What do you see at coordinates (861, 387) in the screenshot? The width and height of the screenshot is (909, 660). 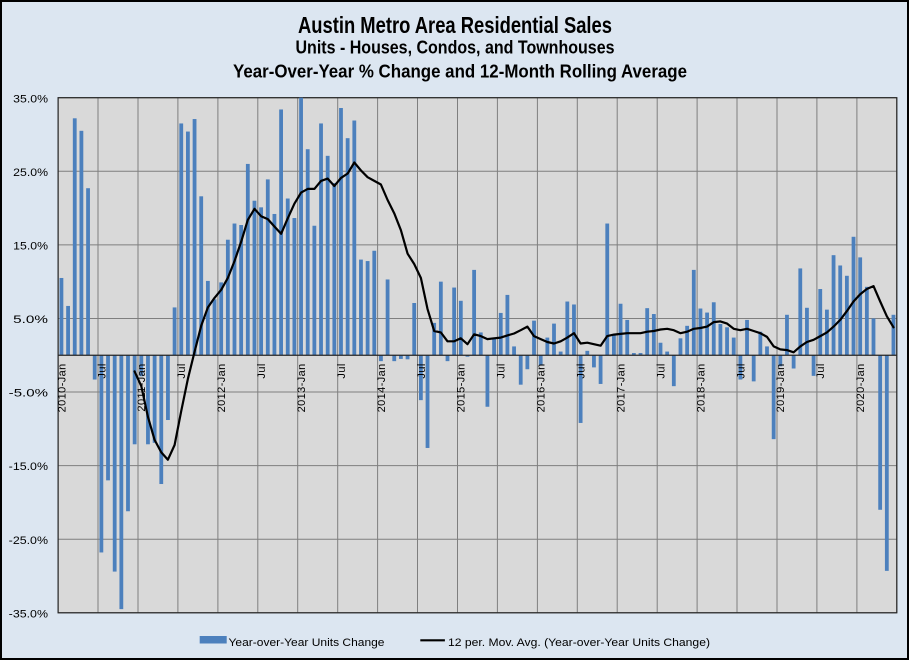 I see `svg-text: 2020-Jan` at bounding box center [861, 387].